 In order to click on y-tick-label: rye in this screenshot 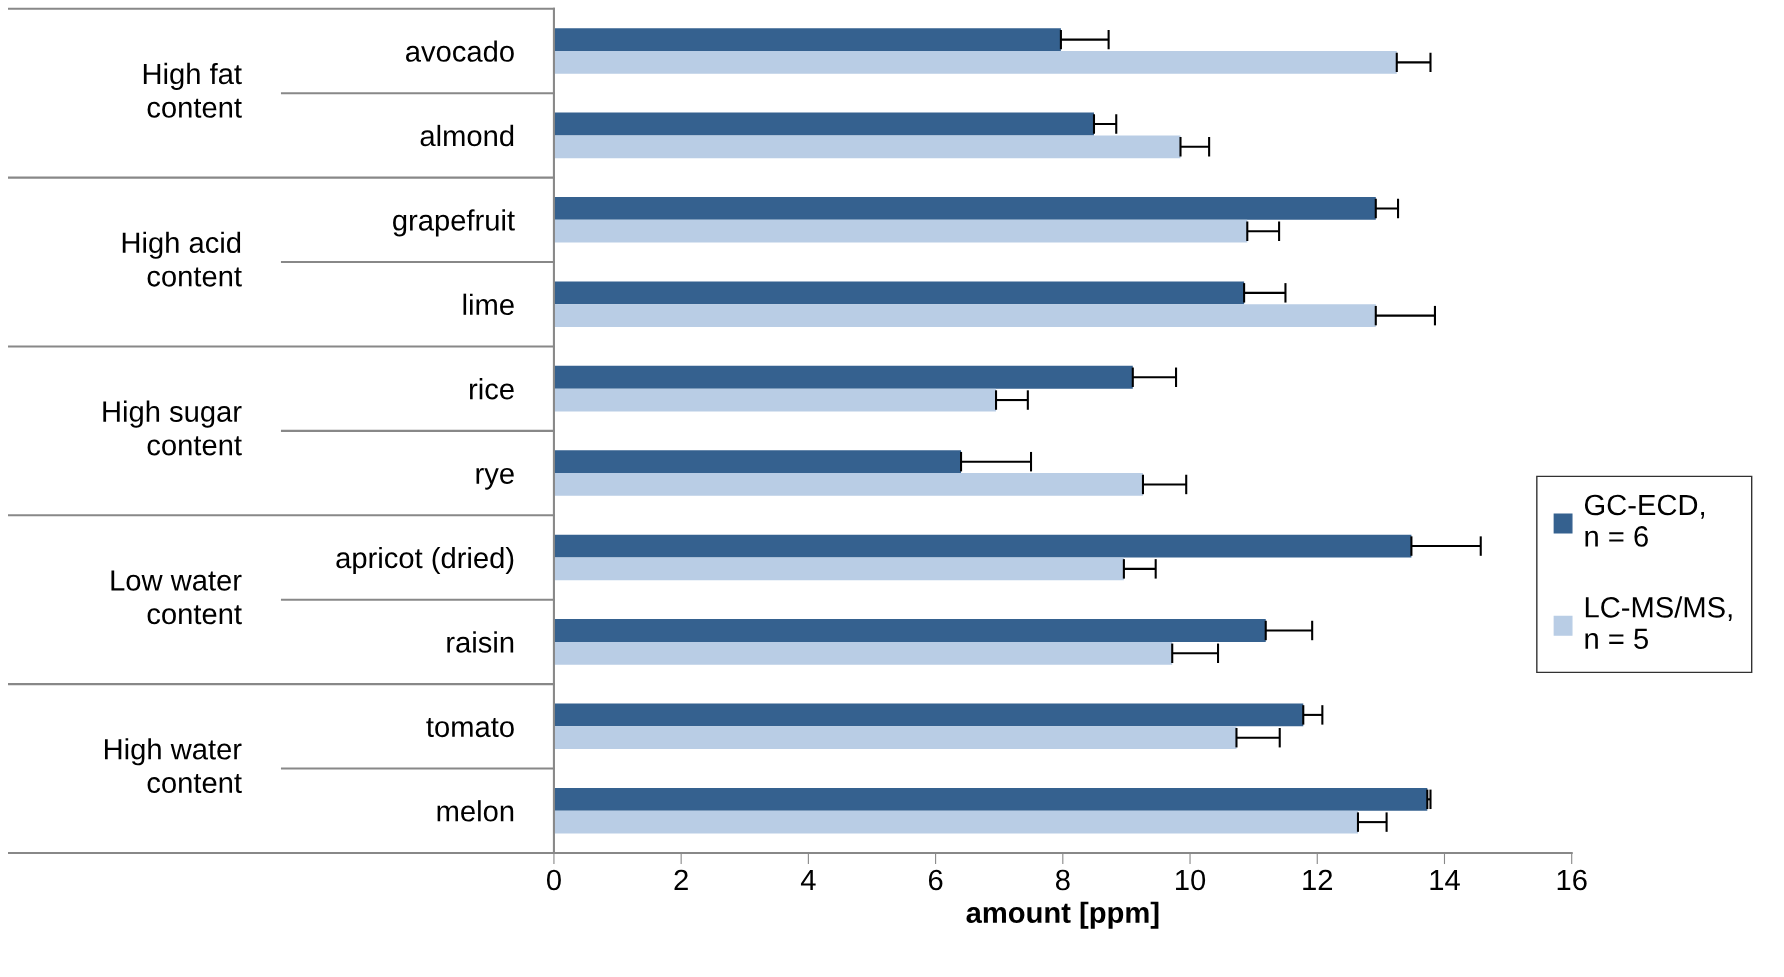, I will do `click(495, 478)`.